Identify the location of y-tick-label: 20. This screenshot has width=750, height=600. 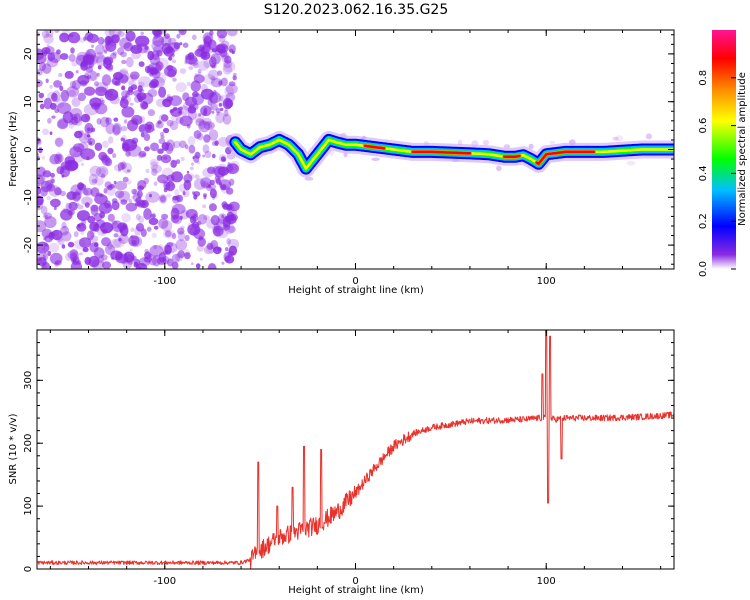
(28, 54).